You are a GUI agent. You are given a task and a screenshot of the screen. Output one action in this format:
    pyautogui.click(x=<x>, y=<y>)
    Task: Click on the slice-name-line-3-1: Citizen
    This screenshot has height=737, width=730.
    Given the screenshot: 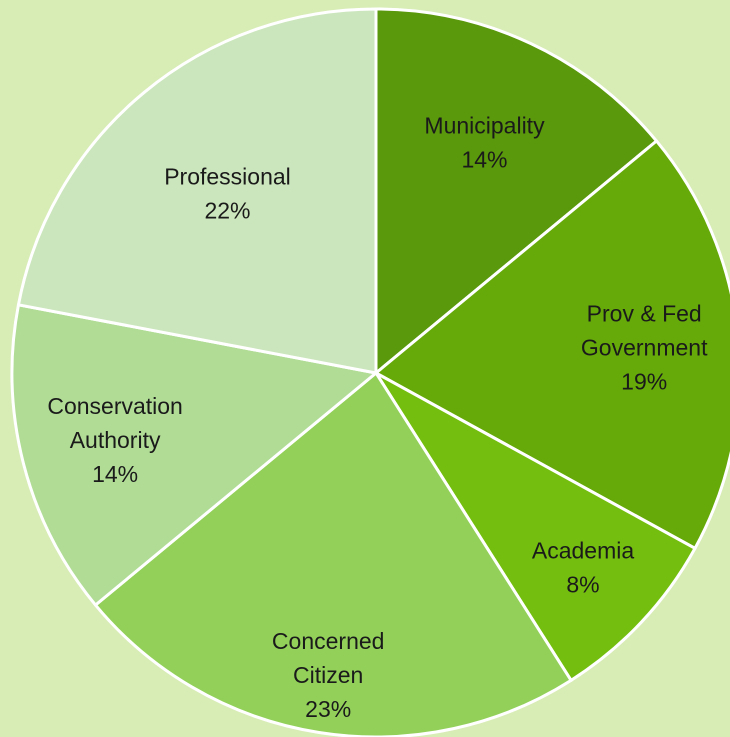 What is the action you would take?
    pyautogui.click(x=328, y=675)
    